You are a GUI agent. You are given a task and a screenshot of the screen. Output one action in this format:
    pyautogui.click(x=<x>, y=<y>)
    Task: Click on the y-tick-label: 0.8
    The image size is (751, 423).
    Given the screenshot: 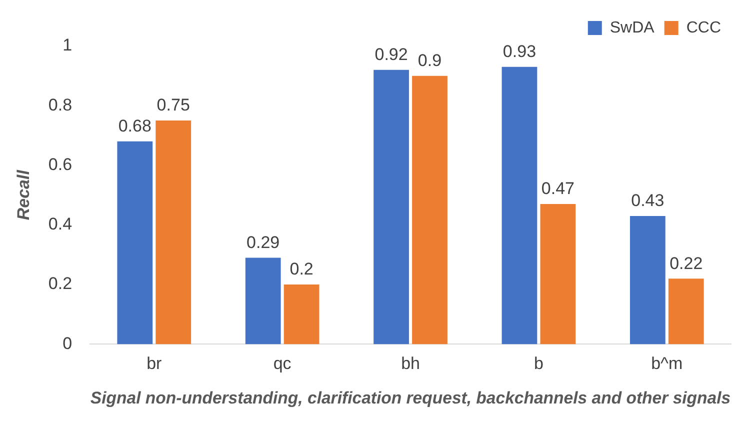 What is the action you would take?
    pyautogui.click(x=60, y=104)
    